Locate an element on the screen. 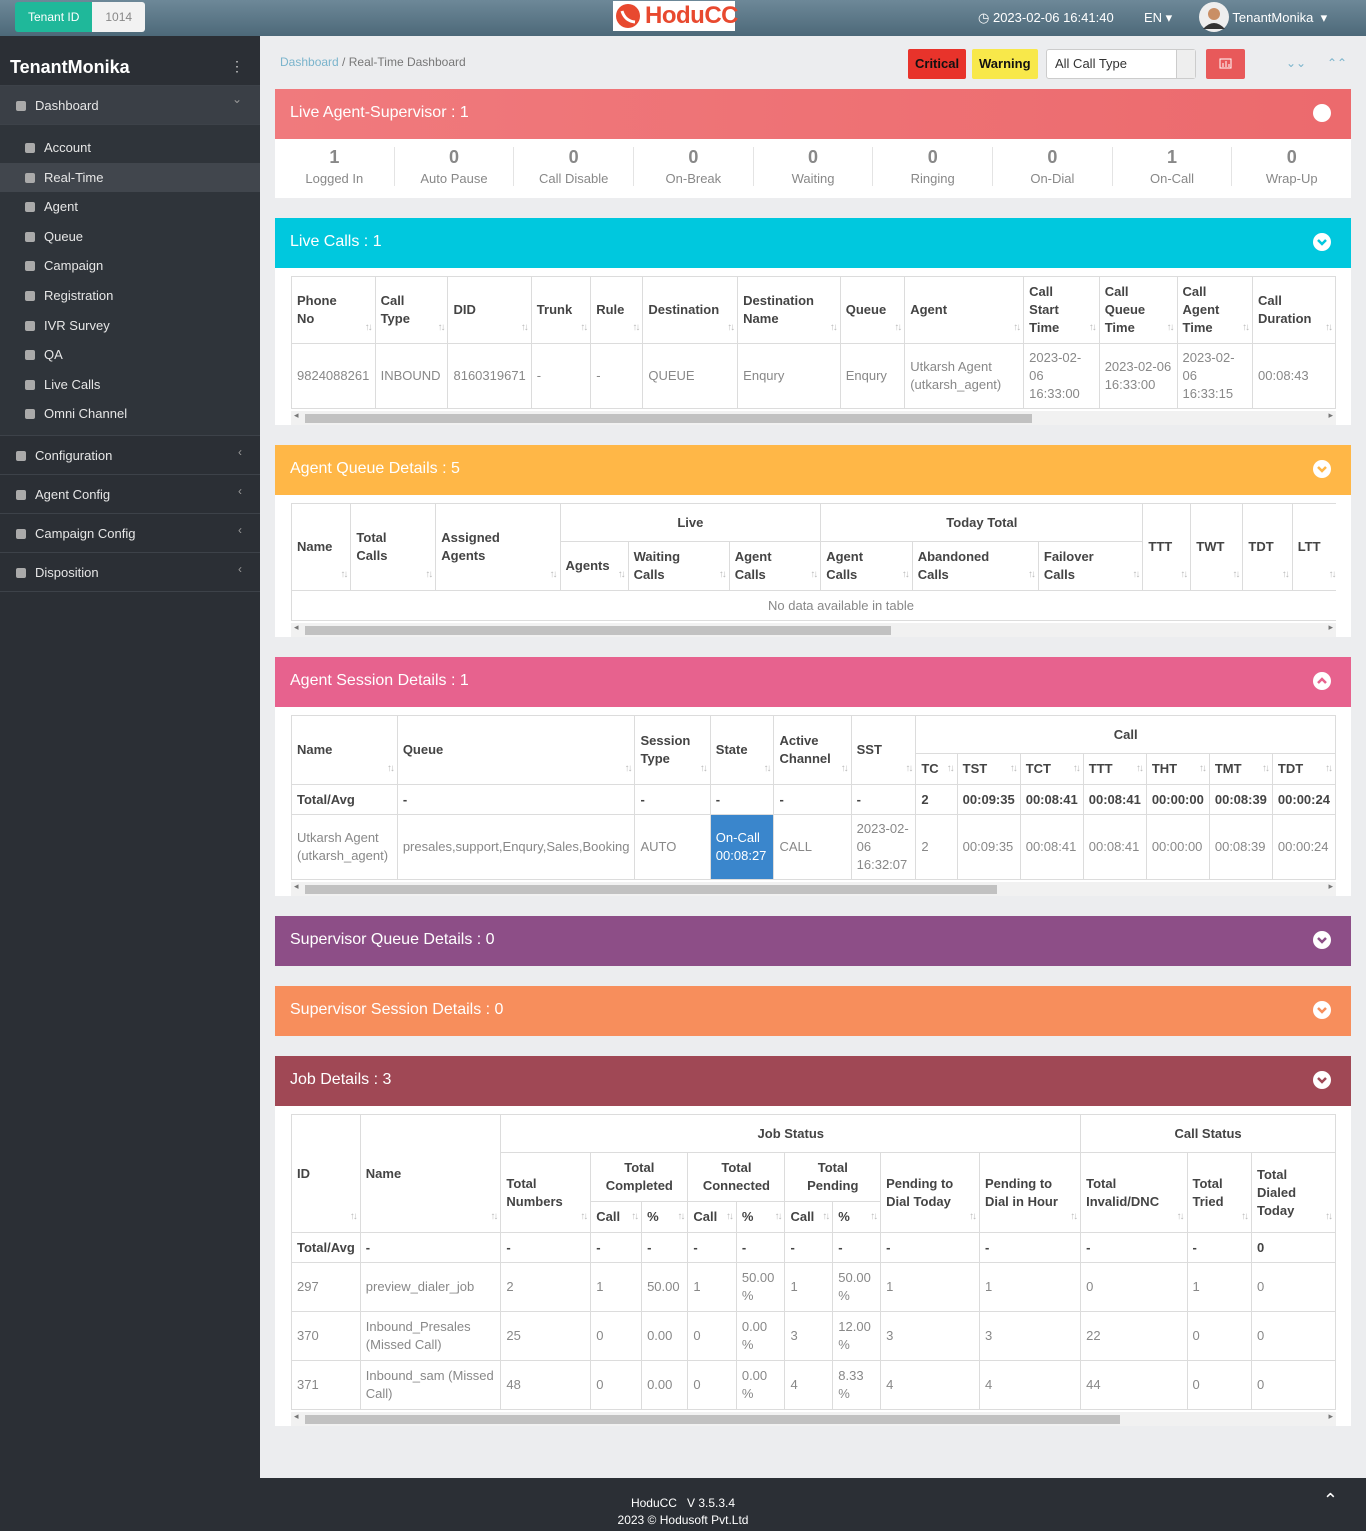 This screenshot has height=1531, width=1366. sidebar-toggle: ⋮ is located at coordinates (237, 66).